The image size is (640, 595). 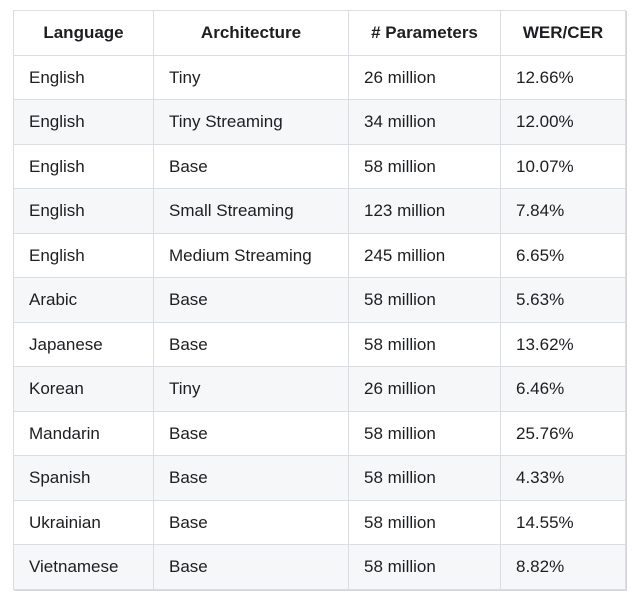 I want to click on table-cell: Mandarin, so click(x=83, y=433).